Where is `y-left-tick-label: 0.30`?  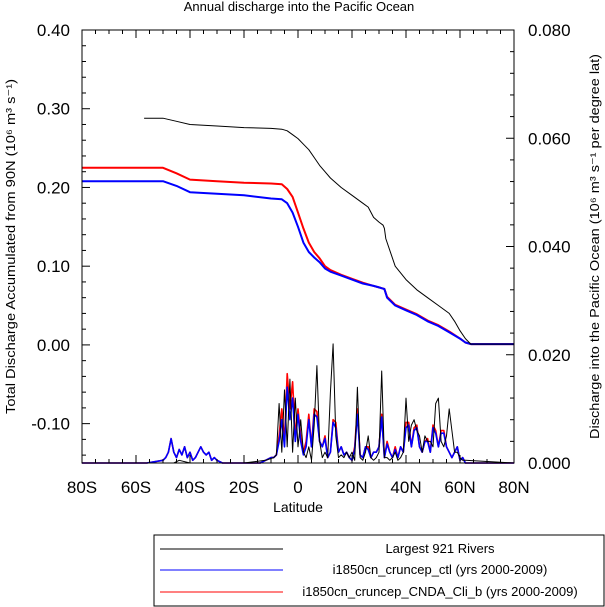
y-left-tick-label: 0.30 is located at coordinates (53, 109).